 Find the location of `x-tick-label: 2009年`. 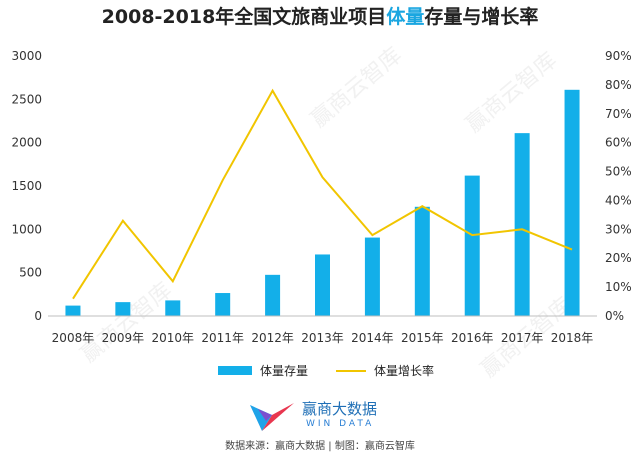

x-tick-label: 2009年 is located at coordinates (123, 338).